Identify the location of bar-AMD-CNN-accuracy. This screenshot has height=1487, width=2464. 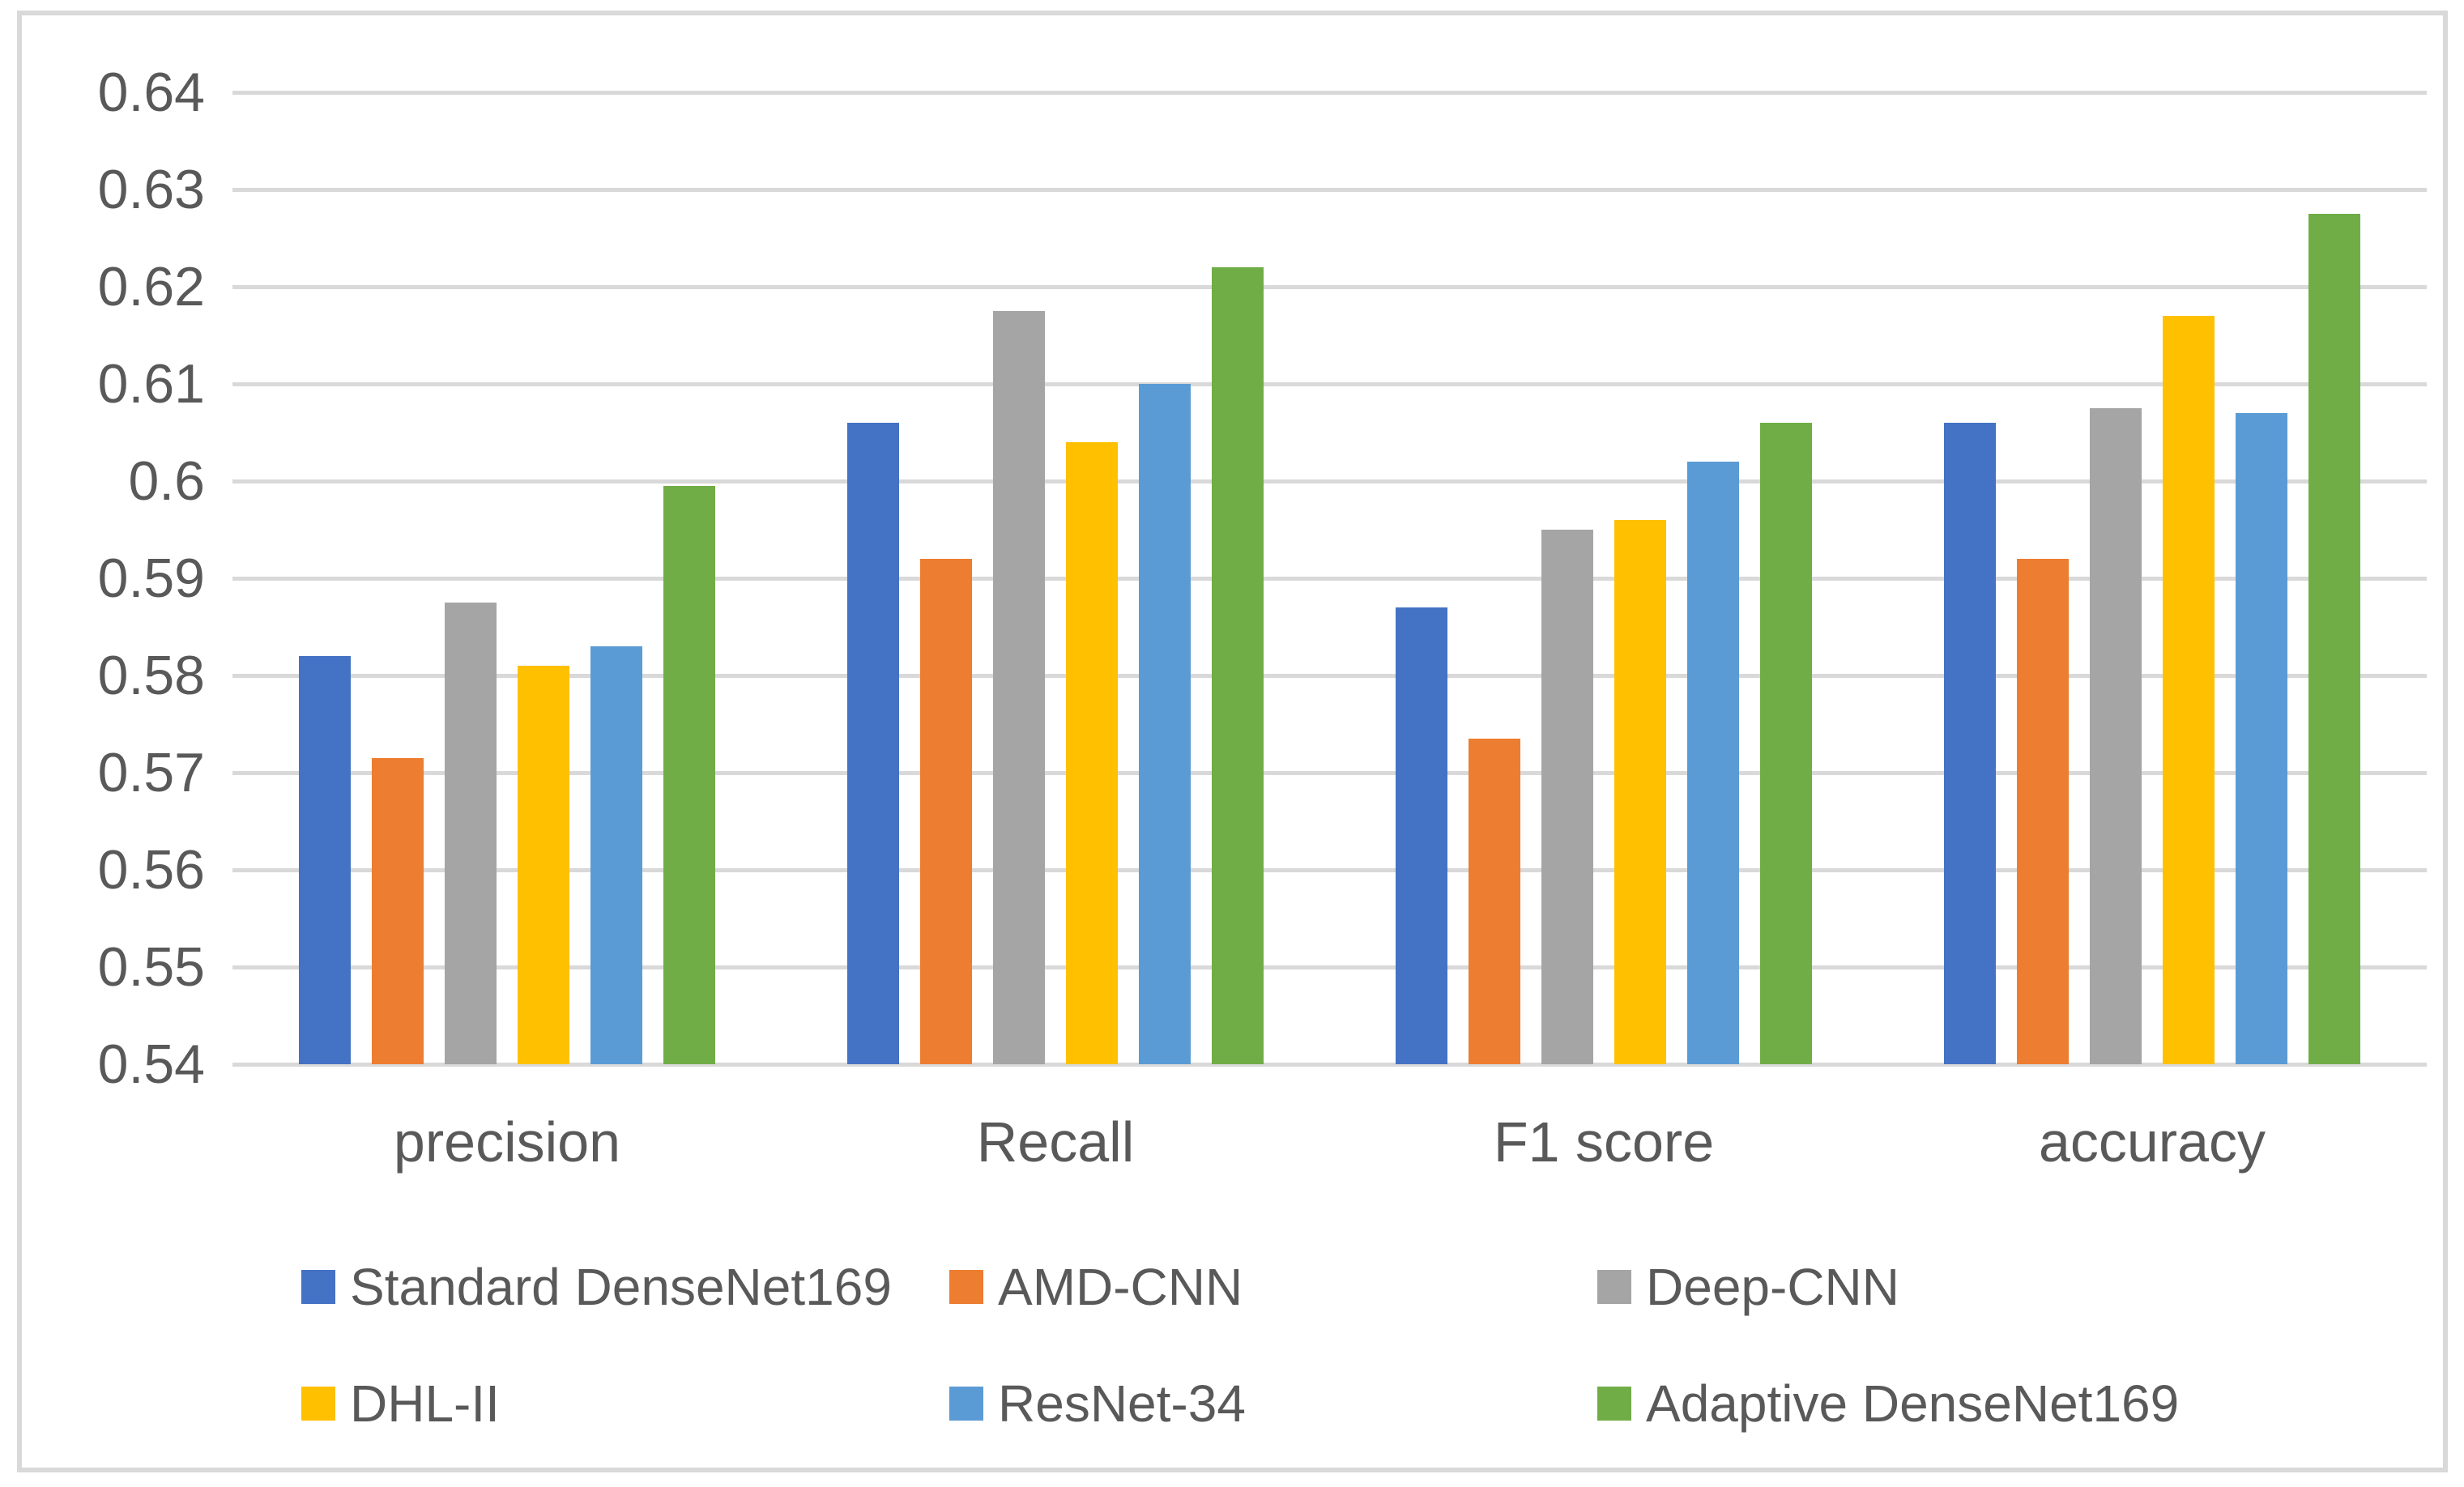
(2043, 811).